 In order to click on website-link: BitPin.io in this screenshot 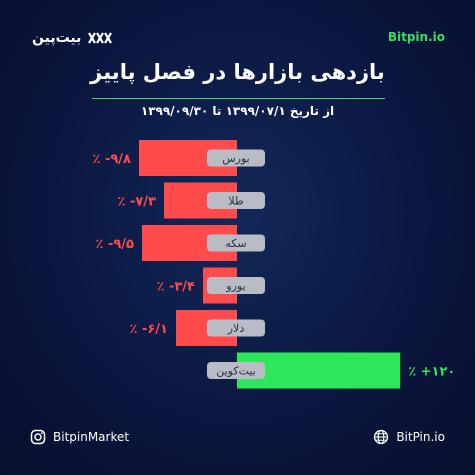, I will do `click(409, 437)`.